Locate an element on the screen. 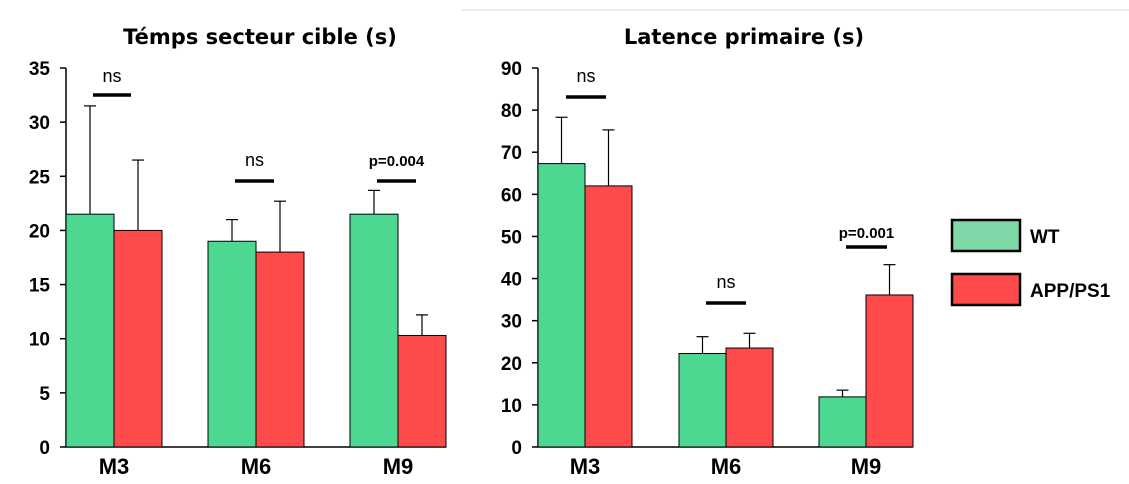  y-tick-label: 90 is located at coordinates (511, 69).